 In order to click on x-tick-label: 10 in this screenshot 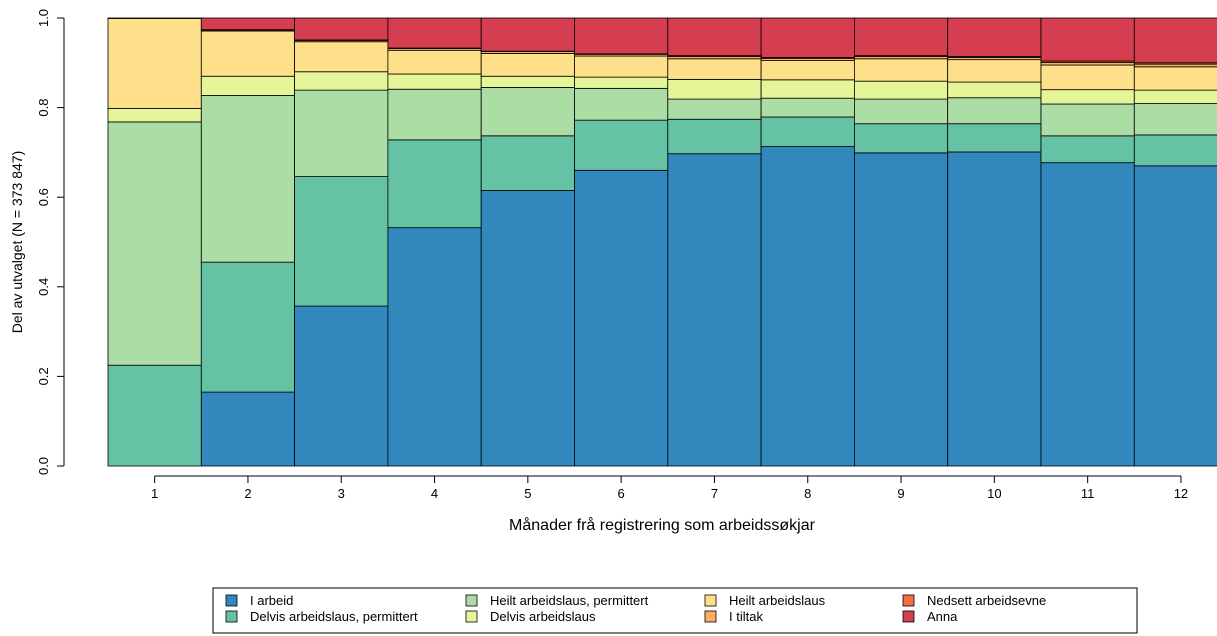, I will do `click(994, 493)`.